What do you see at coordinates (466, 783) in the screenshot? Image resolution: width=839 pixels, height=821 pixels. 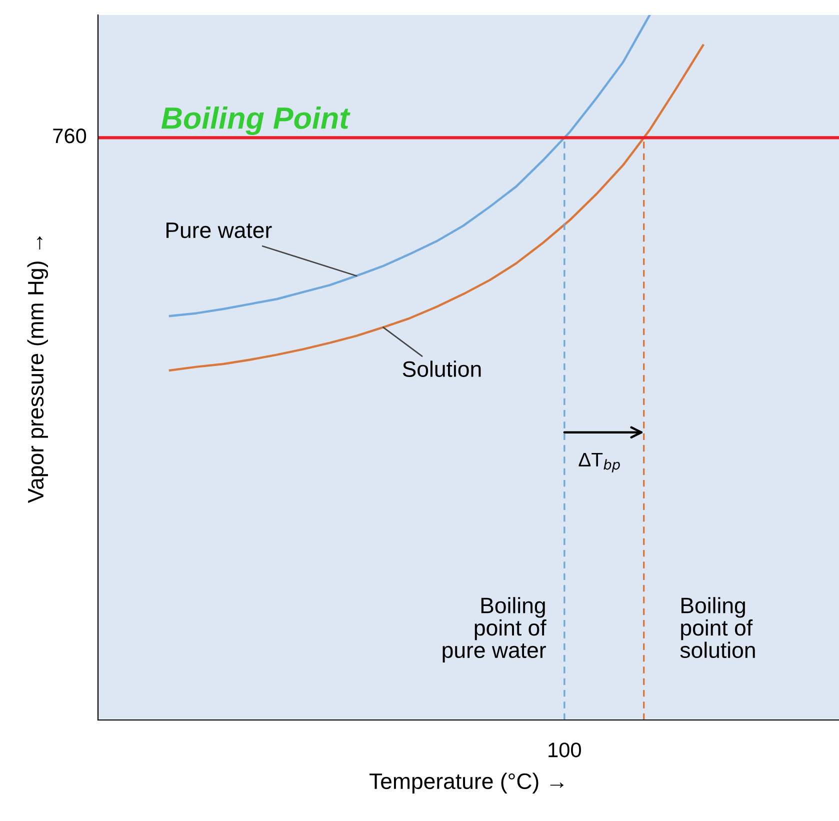 I see `x-axis-title: Temperature (°C) →` at bounding box center [466, 783].